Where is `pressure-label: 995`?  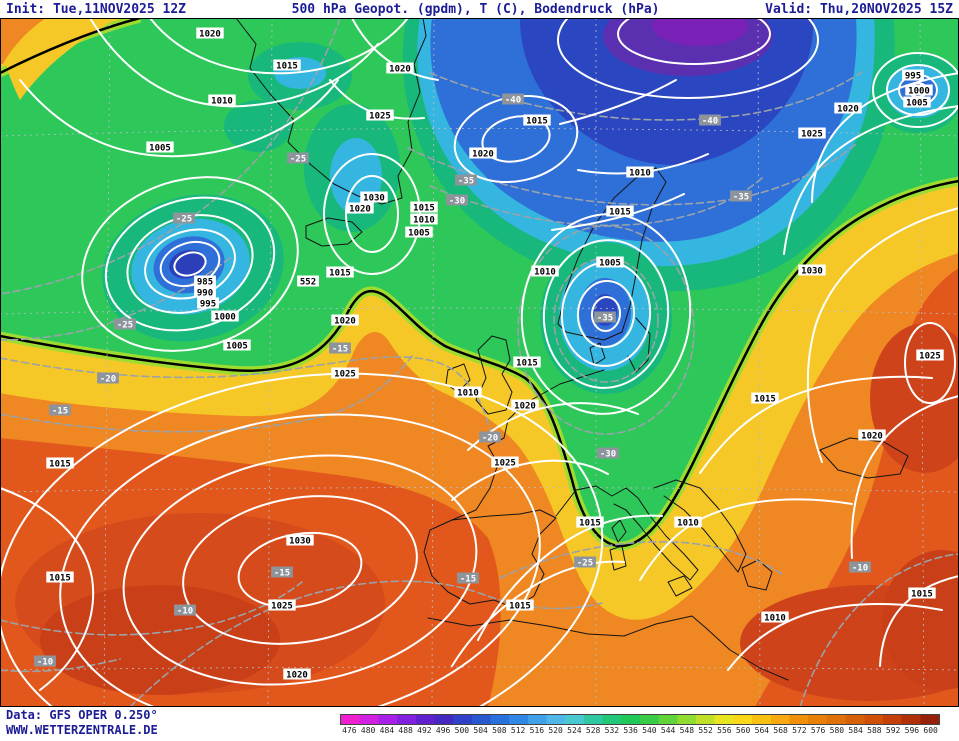 pressure-label: 995 is located at coordinates (913, 75).